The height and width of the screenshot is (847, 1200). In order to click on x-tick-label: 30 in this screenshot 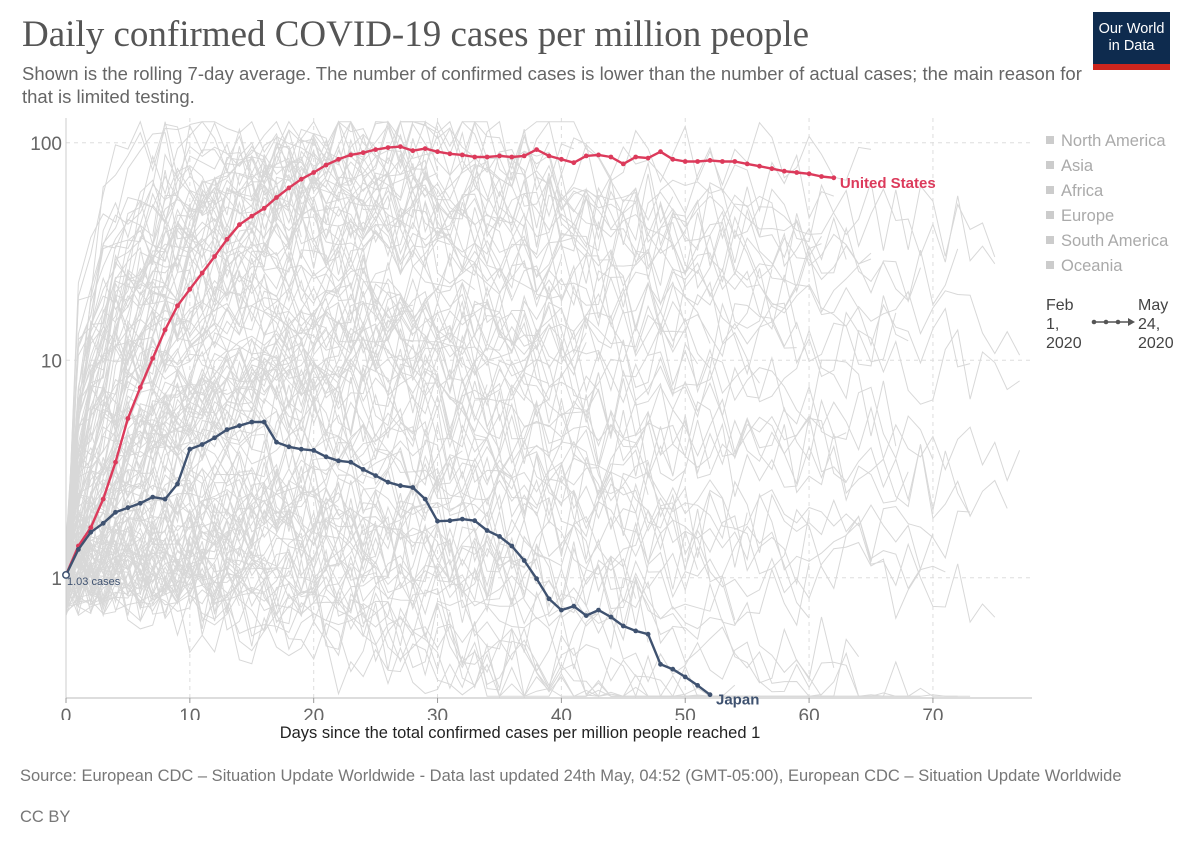, I will do `click(437, 713)`.